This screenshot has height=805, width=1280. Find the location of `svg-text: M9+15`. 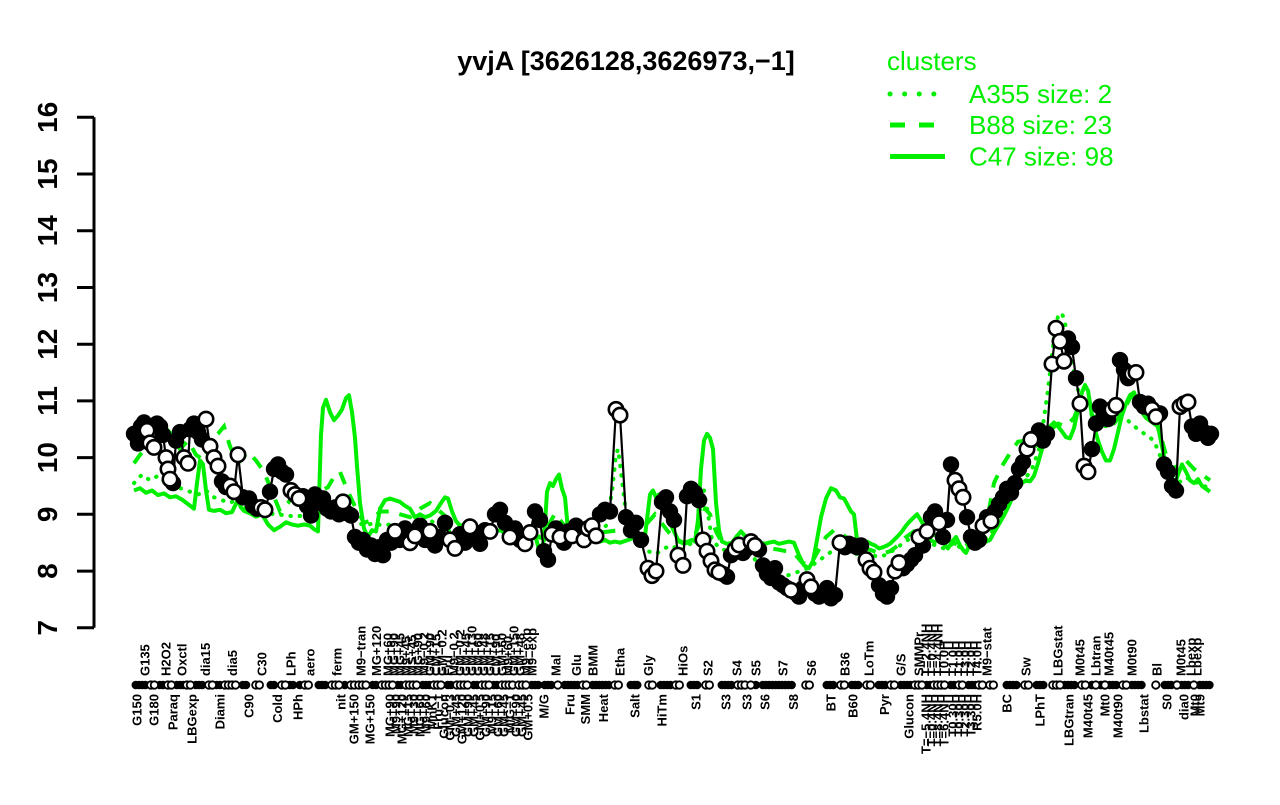

svg-text: M9+15 is located at coordinates (492, 714).